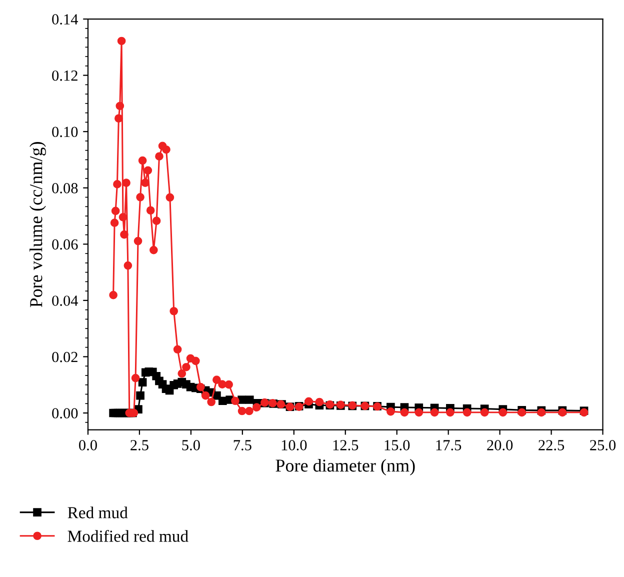 The image size is (624, 577). What do you see at coordinates (345, 467) in the screenshot?
I see `x-axis-title: Pore diameter (nm)` at bounding box center [345, 467].